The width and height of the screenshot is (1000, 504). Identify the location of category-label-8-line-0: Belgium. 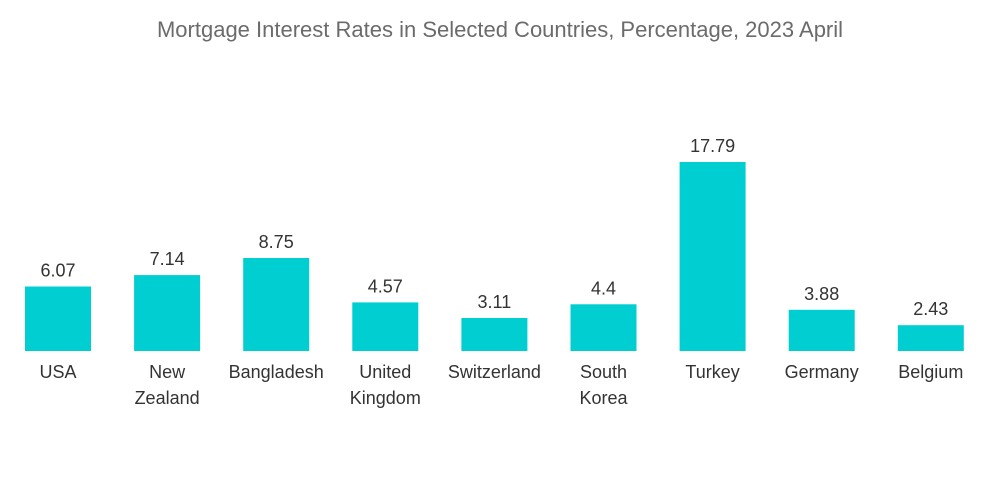
(930, 372).